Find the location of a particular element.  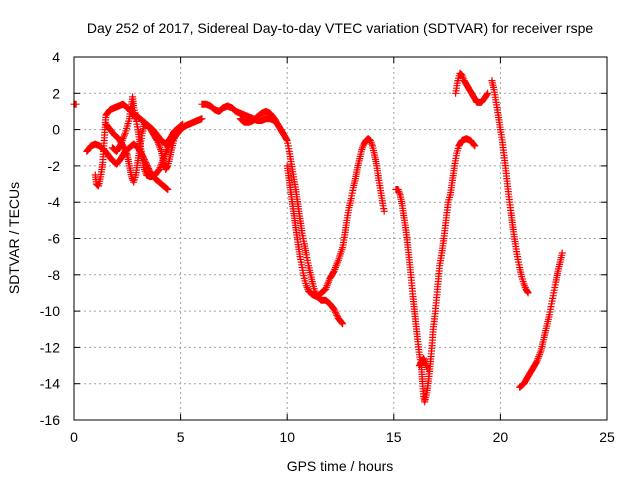

y-tick-label: -14 is located at coordinates (50, 384).